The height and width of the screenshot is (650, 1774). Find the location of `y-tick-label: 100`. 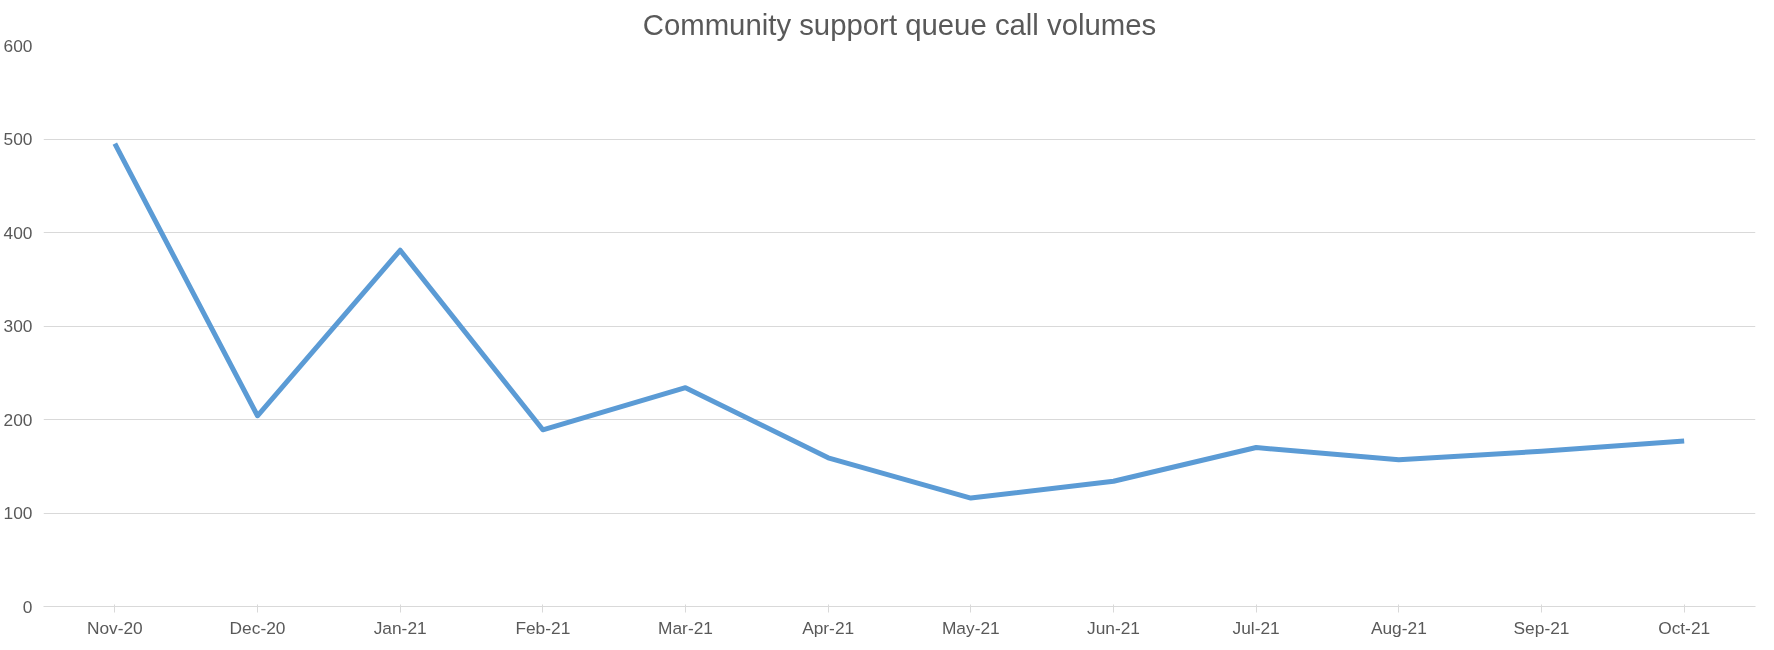

y-tick-label: 100 is located at coordinates (18, 513).